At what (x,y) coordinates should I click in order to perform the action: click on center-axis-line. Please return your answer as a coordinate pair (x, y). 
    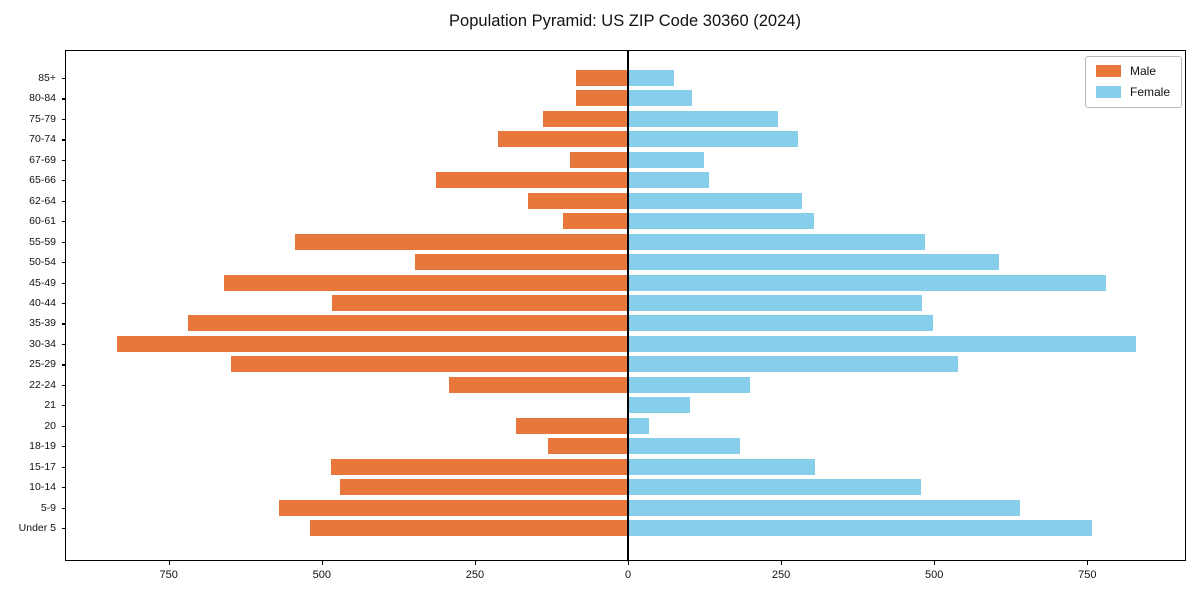
    Looking at the image, I should click on (628, 305).